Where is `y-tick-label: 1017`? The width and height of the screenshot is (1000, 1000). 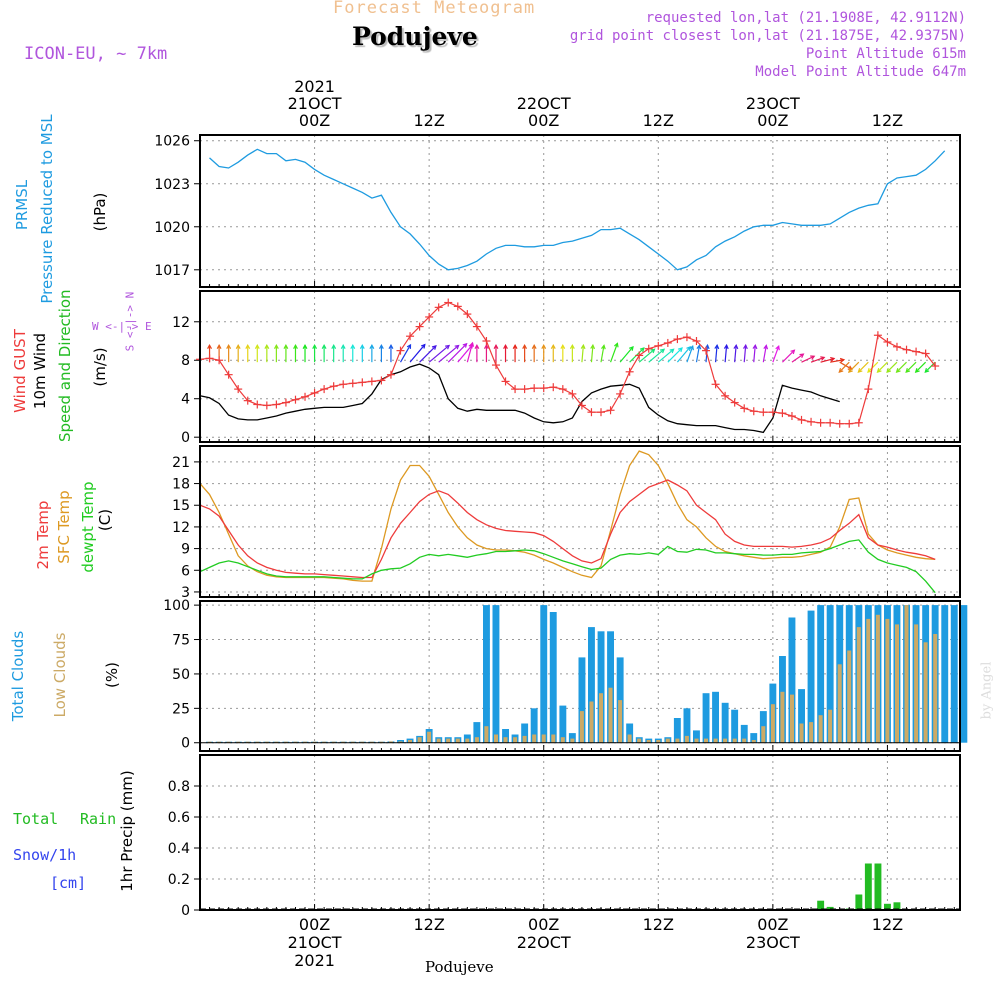 y-tick-label: 1017 is located at coordinates (172, 271).